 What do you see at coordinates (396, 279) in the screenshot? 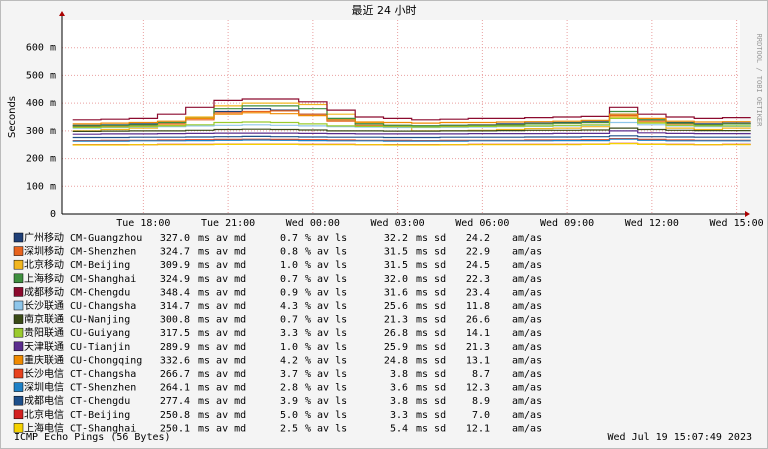
I see `legend-stat: 32.0` at bounding box center [396, 279].